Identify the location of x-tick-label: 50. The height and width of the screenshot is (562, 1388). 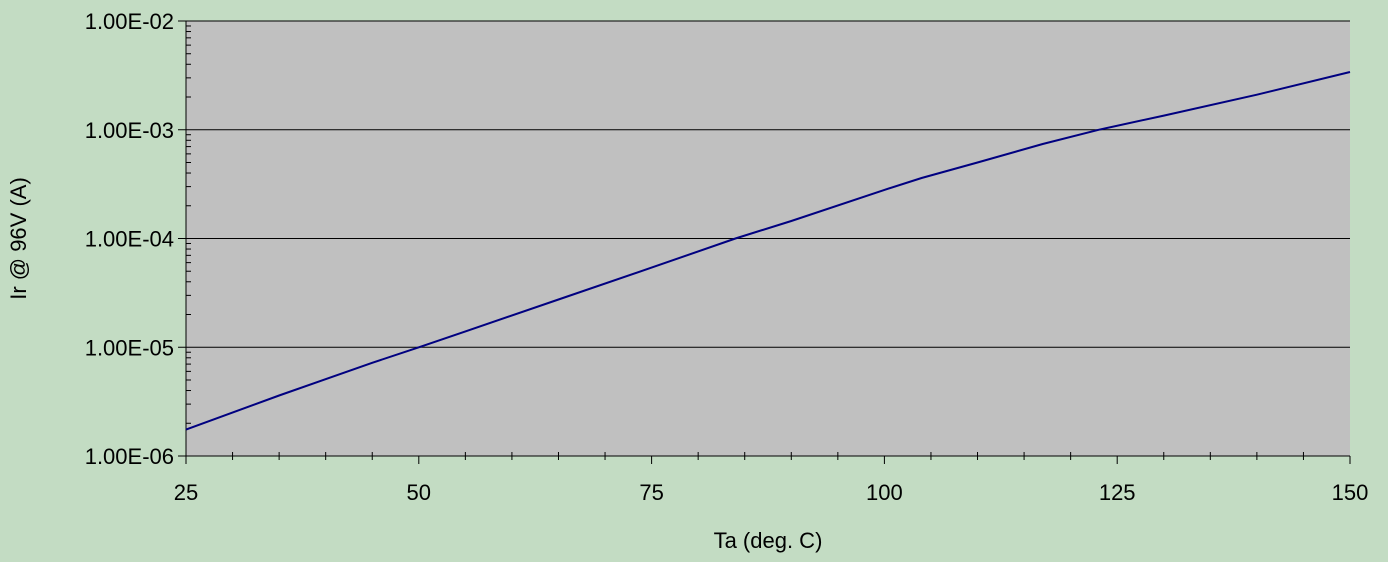
(419, 492).